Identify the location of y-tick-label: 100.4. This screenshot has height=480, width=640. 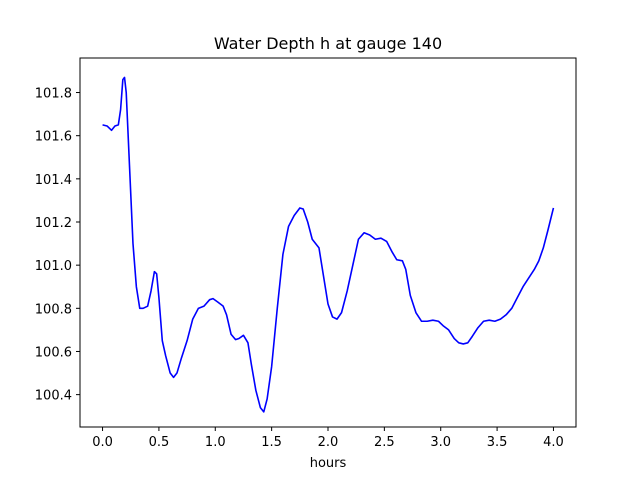
(53, 396).